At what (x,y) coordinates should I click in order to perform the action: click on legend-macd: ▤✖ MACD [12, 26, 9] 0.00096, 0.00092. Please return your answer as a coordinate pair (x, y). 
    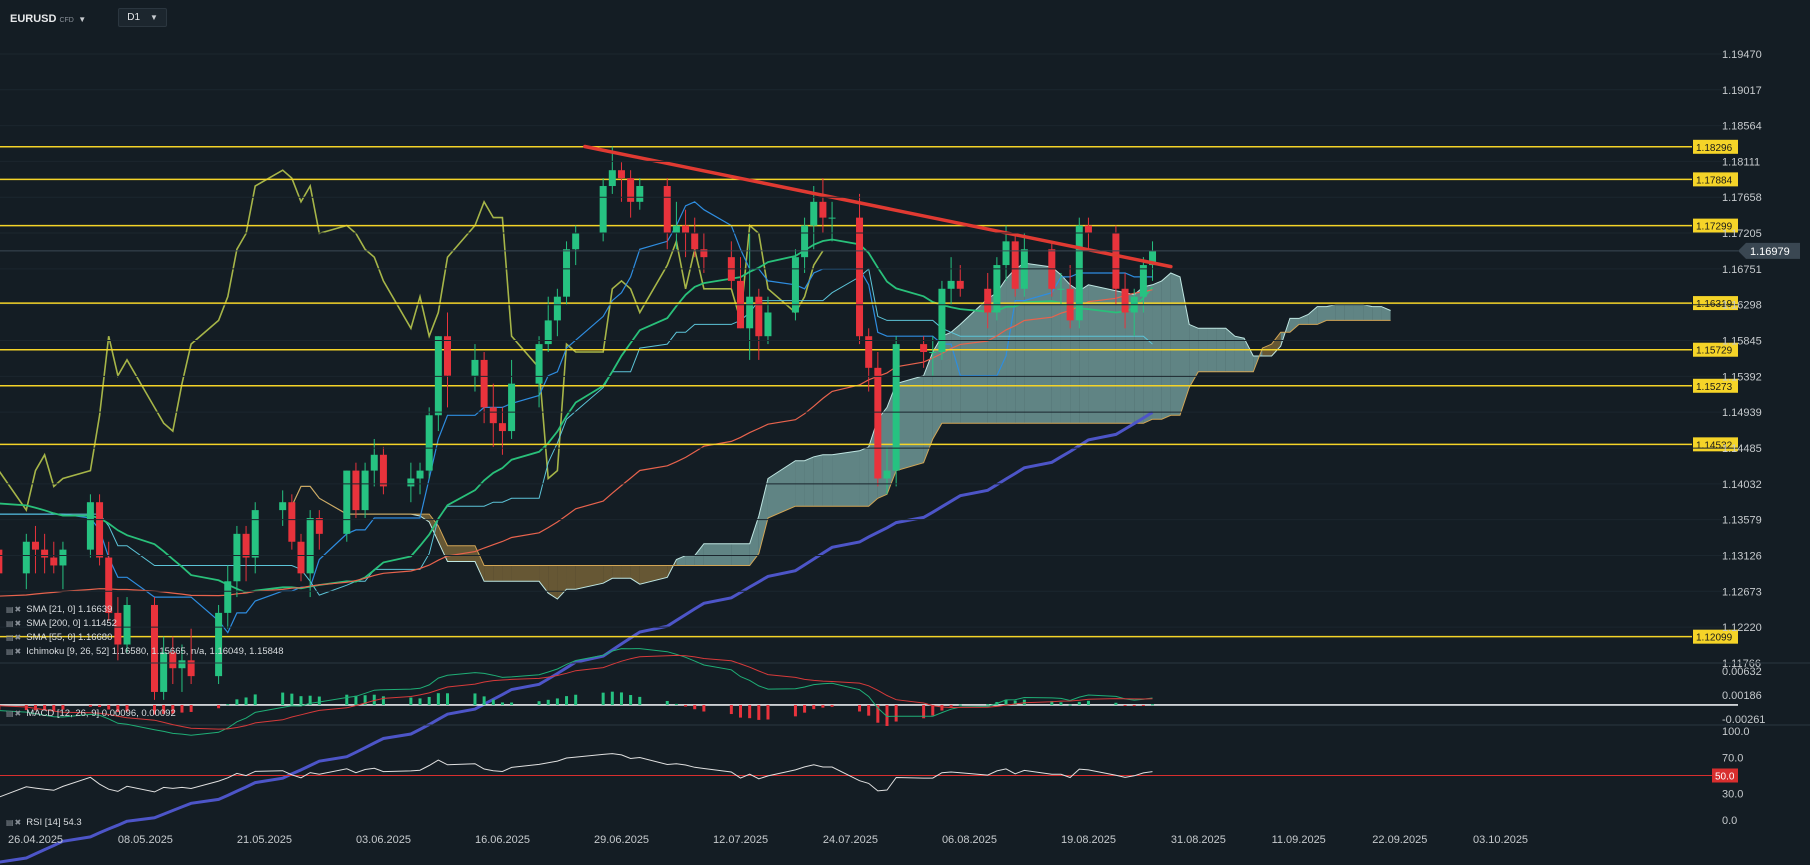
    Looking at the image, I should click on (91, 713).